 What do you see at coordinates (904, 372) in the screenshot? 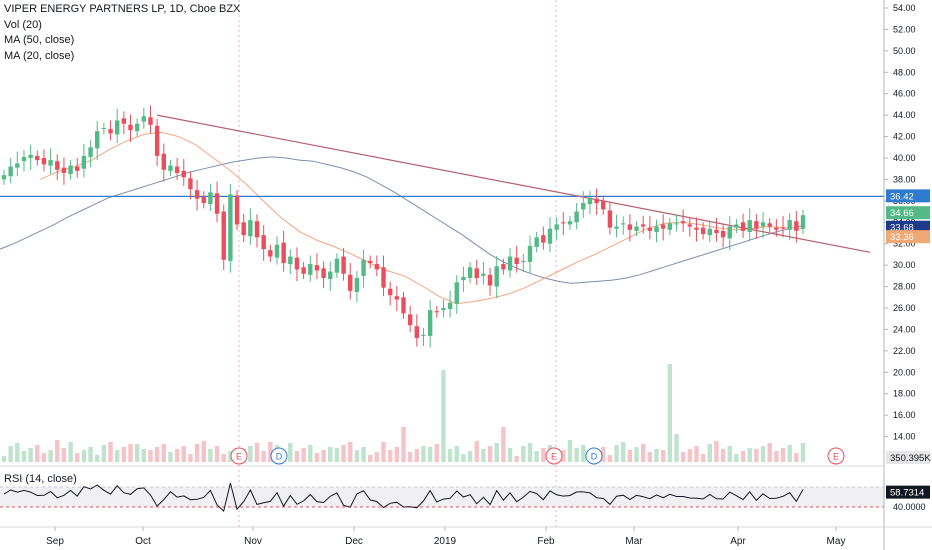
I see `price-tick-label: 20.00` at bounding box center [904, 372].